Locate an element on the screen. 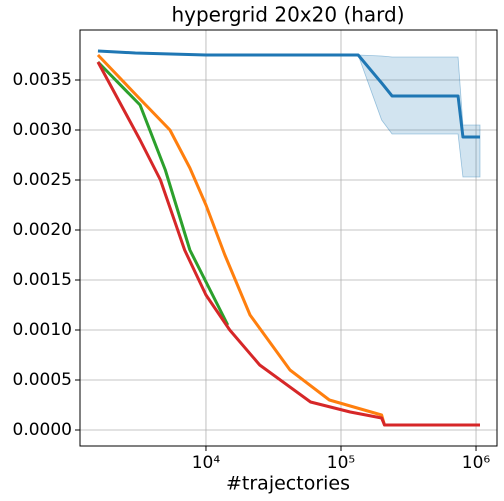 The image size is (504, 501). x-axis-label: #trajectories is located at coordinates (288, 484).